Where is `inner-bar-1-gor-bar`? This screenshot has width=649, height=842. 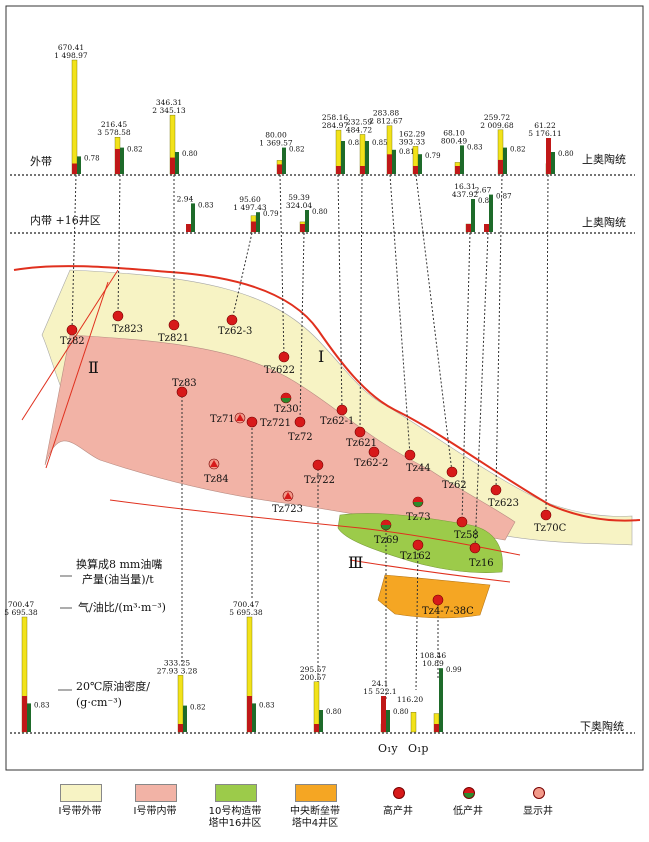
inner-bar-1-gor-bar is located at coordinates (188, 228).